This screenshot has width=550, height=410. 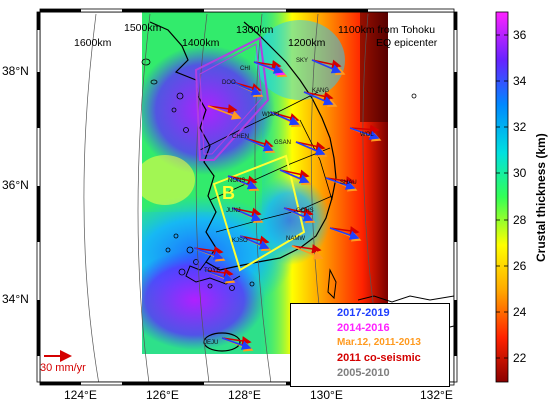 What do you see at coordinates (520, 35) in the screenshot?
I see `colorbar-tick-label: 36` at bounding box center [520, 35].